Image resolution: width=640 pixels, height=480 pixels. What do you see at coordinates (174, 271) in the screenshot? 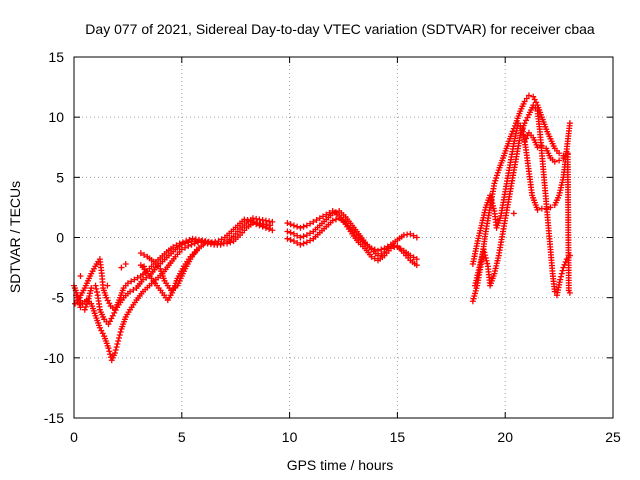
I see `series-s3` at bounding box center [174, 271].